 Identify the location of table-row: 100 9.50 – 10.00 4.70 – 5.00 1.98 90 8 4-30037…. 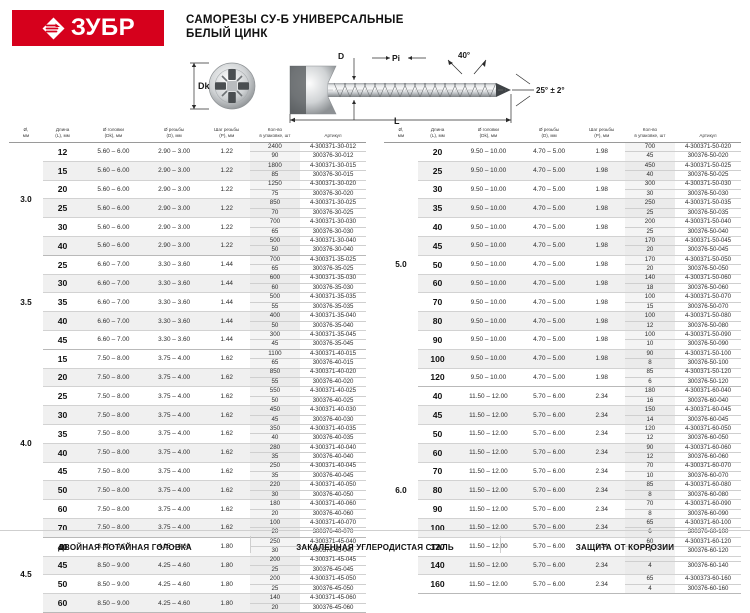
(562, 359).